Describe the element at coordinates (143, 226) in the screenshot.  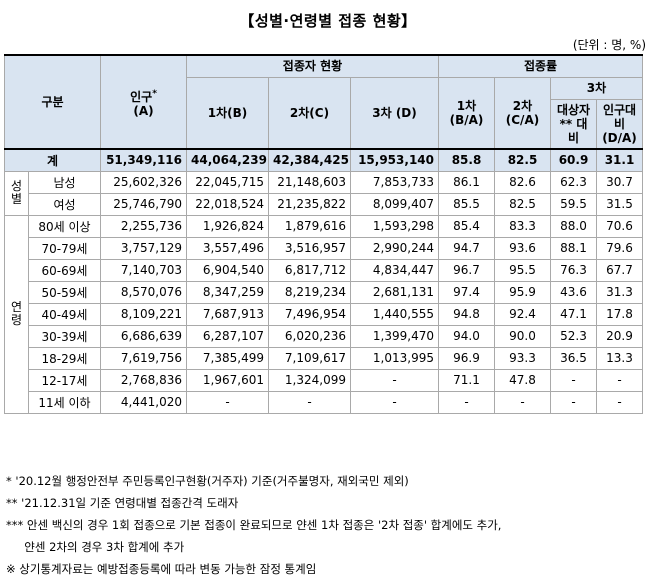
I see `cell-population: 2,255,736` at that location.